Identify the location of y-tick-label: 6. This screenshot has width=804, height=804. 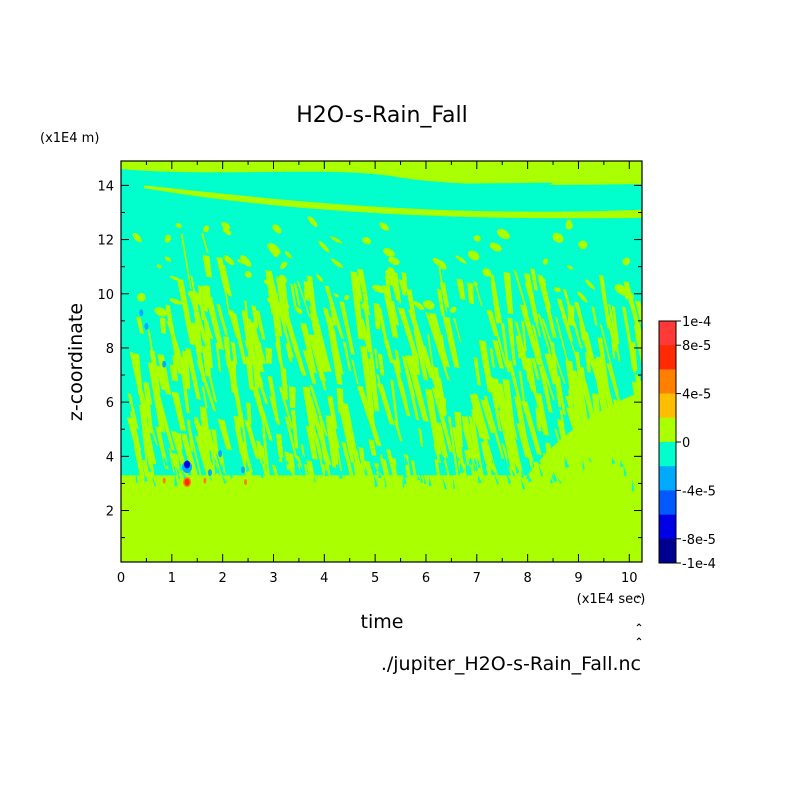
(110, 403).